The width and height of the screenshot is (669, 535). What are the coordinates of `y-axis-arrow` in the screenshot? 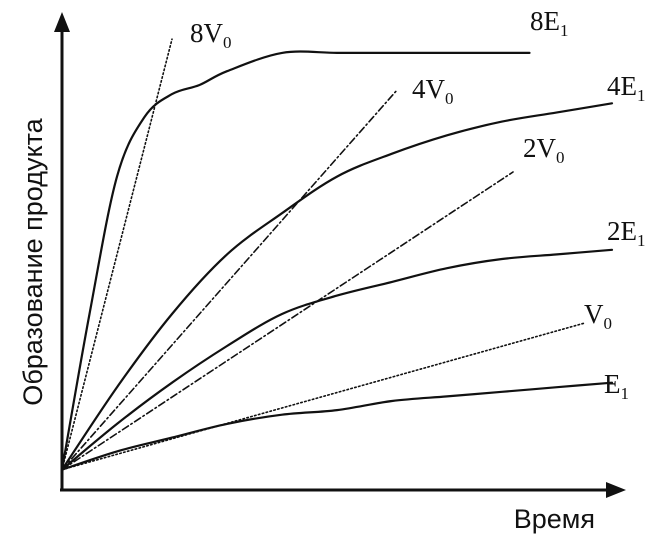 It's located at (62, 22).